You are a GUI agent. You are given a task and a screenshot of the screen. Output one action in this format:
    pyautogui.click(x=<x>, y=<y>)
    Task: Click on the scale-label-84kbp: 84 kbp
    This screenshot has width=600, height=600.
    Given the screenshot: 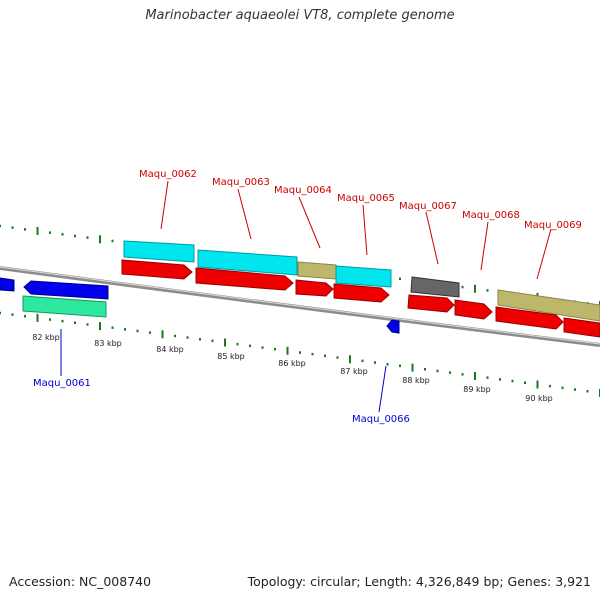 What is the action you would take?
    pyautogui.click(x=170, y=349)
    